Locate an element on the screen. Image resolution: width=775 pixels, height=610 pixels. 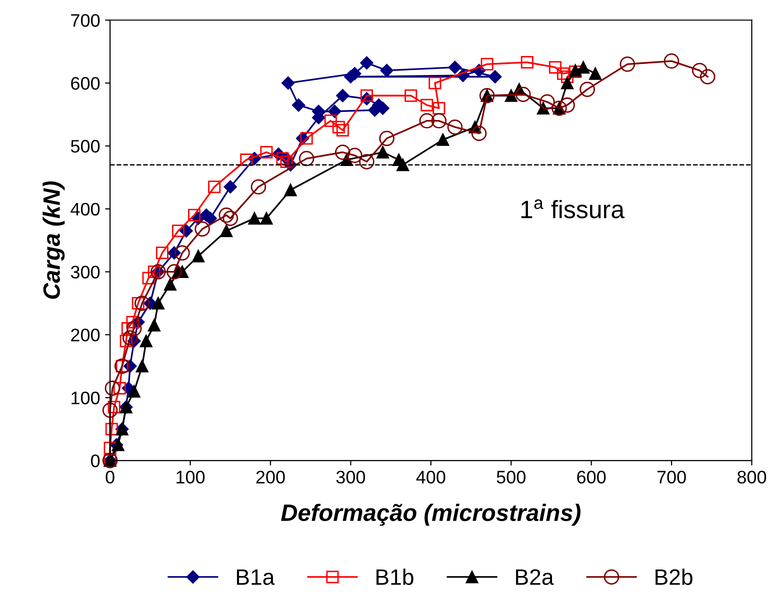
y-tick-label: 700 is located at coordinates (85, 20).